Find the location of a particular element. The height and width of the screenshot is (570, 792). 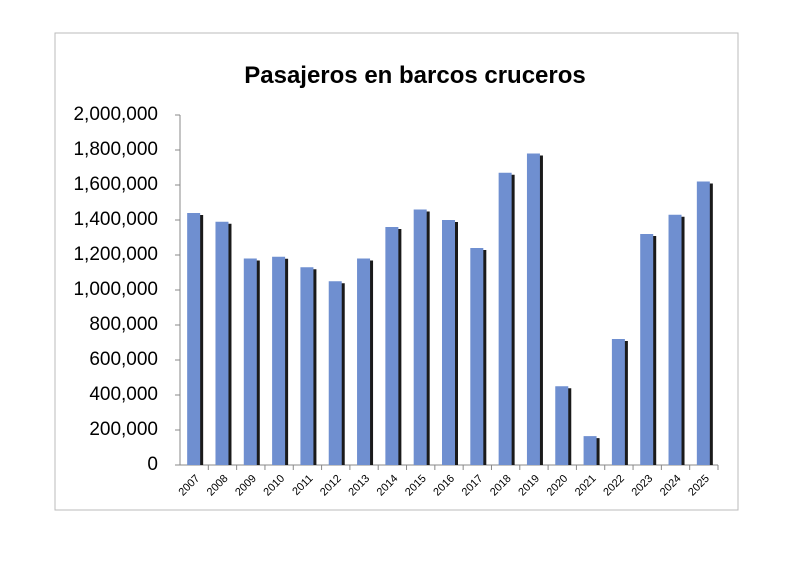

y-tick-label: 1,600,000 is located at coordinates (115, 184).